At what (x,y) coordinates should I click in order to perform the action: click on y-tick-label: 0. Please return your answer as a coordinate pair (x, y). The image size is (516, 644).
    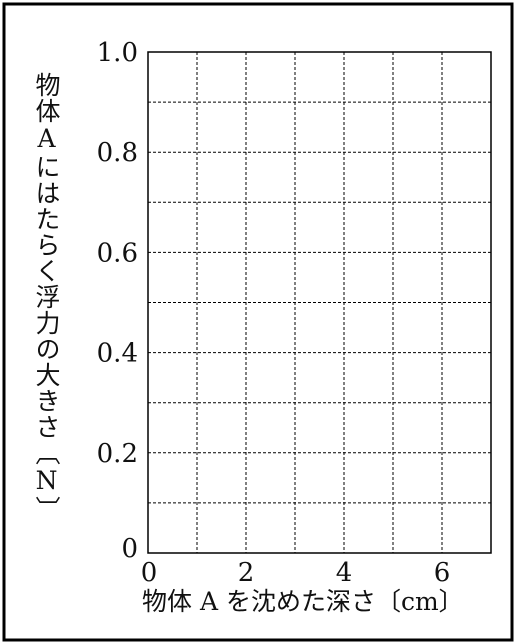
    Looking at the image, I should click on (129, 549).